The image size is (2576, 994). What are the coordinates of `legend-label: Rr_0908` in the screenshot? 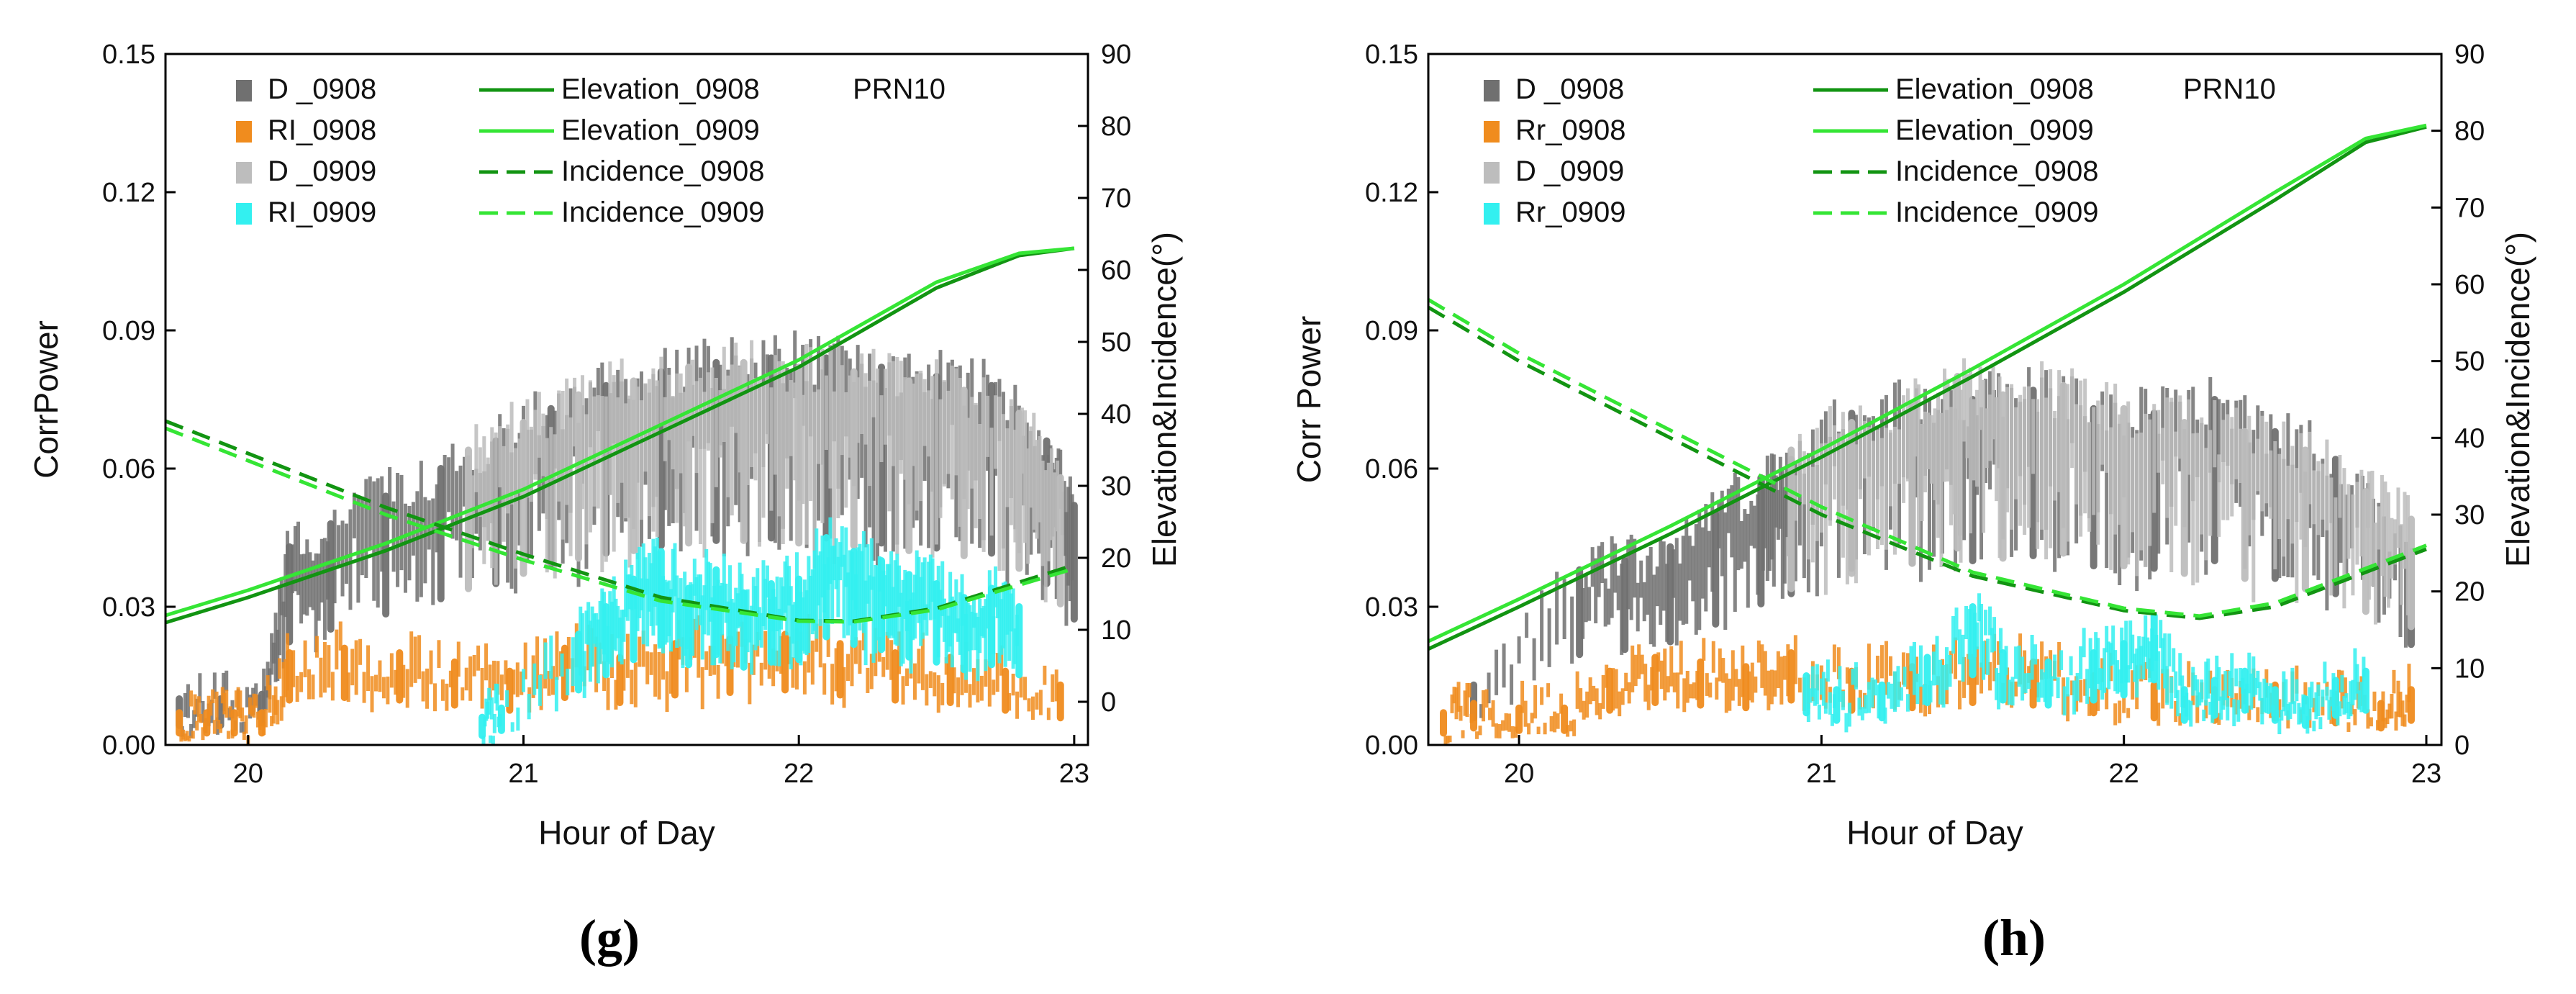 It's located at (1570, 130).